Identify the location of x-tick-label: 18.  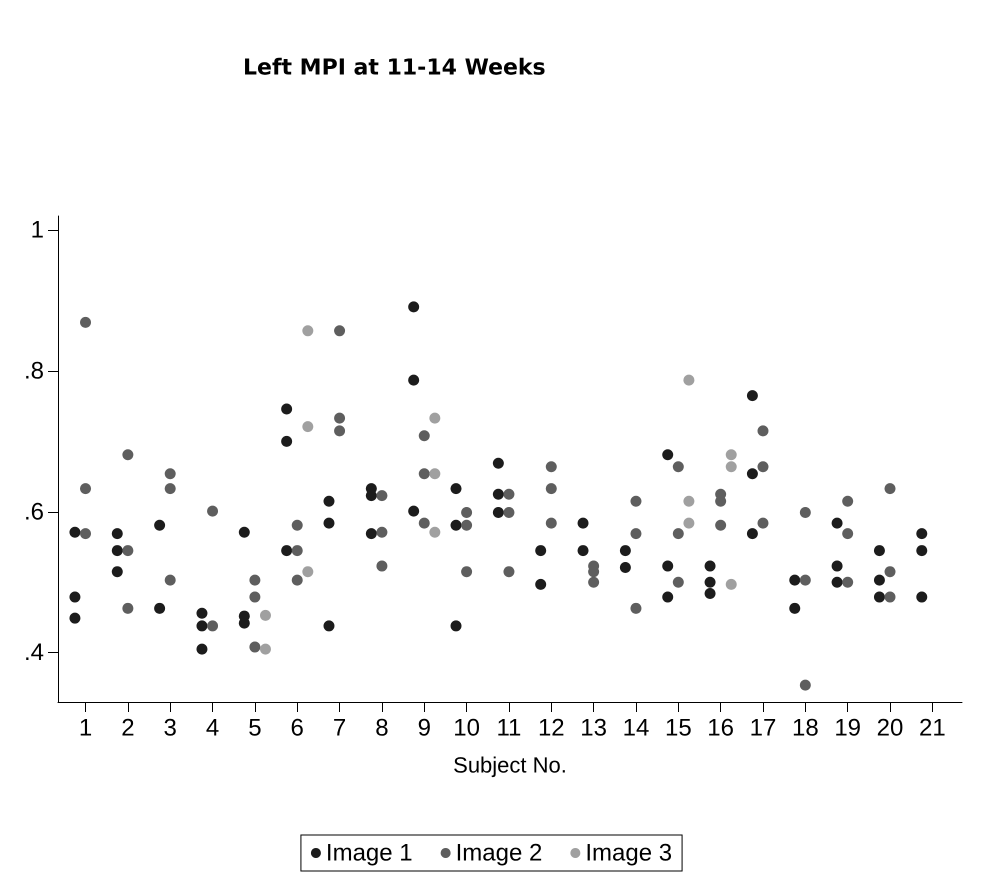
(805, 728).